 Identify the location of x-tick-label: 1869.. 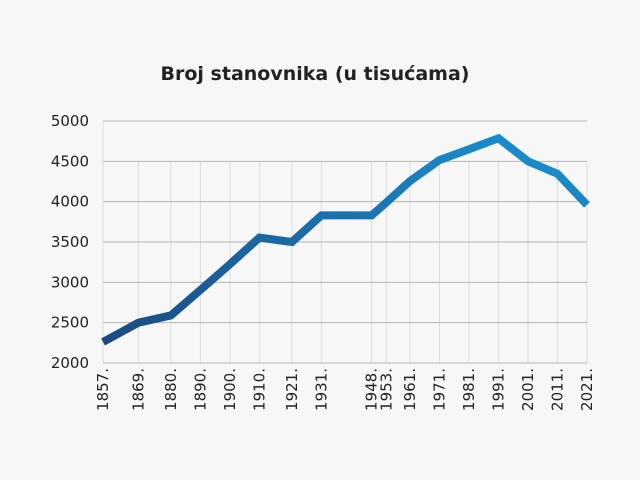
(138, 389).